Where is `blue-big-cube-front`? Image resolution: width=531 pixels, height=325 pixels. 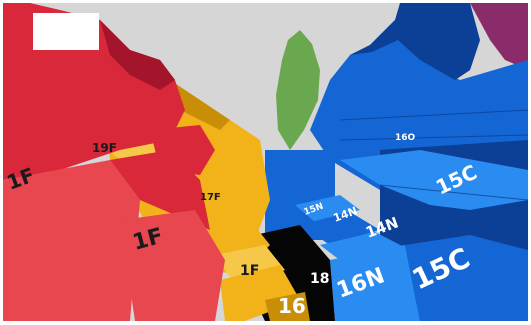 blue-big-cube-front is located at coordinates (375, 283).